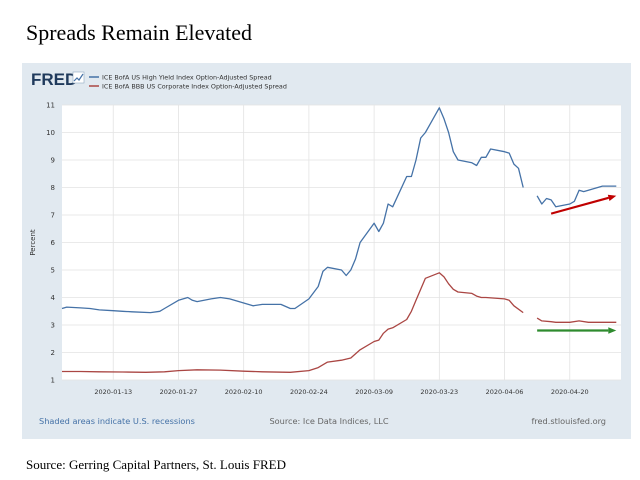  I want to click on fred-logo-text: FRED, so click(54, 79).